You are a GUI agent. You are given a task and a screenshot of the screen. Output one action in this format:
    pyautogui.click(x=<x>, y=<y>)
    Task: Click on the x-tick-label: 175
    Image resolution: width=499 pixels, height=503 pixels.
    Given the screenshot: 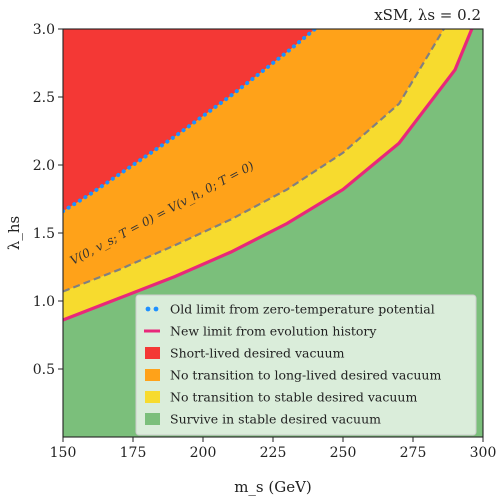 What is the action you would take?
    pyautogui.click(x=133, y=453)
    